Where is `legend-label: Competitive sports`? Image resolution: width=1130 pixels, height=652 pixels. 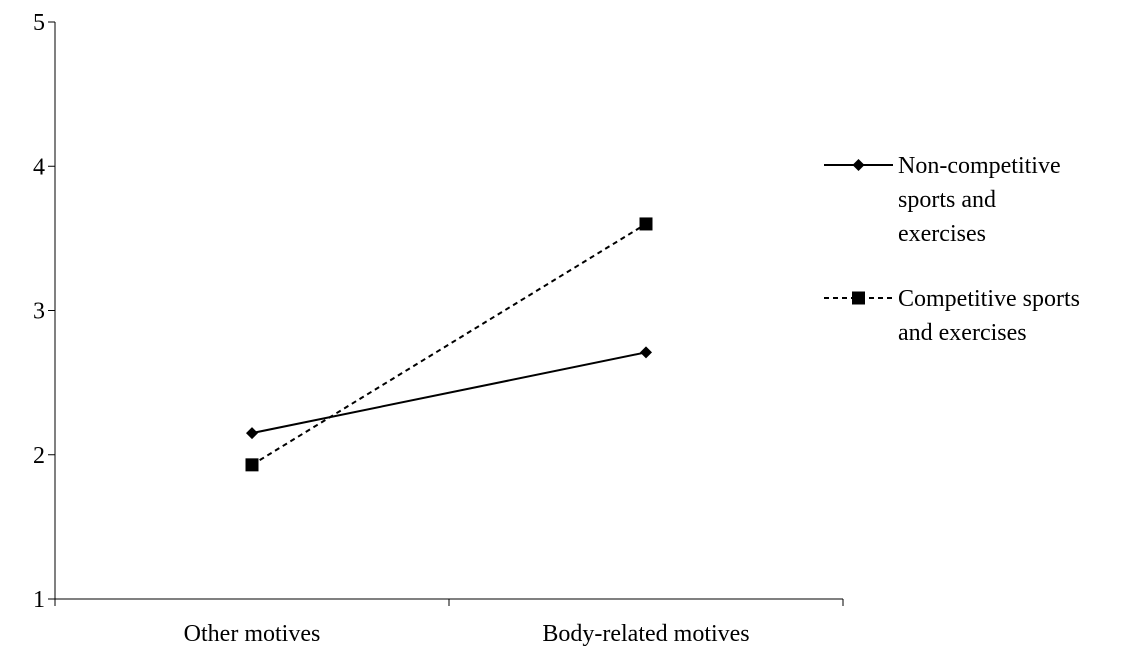
legend-label: Competitive sports is located at coordinates (989, 299).